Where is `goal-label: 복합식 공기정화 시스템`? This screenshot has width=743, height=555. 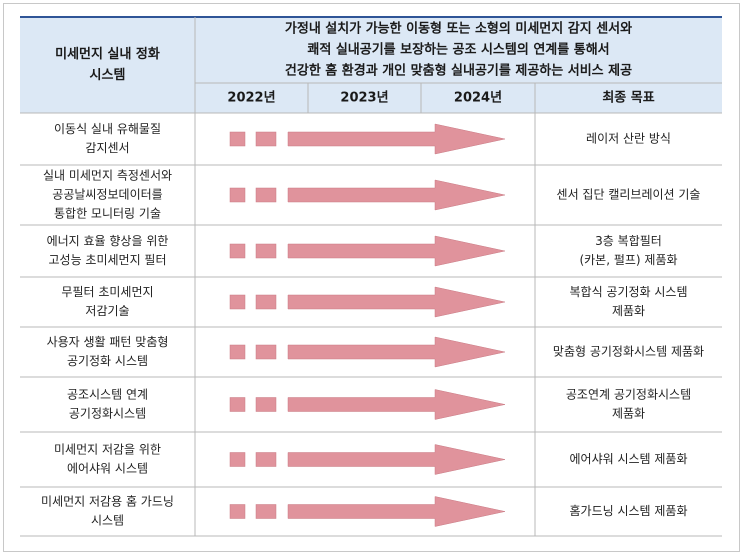
goal-label: 복합식 공기정화 시스템 is located at coordinates (628, 292).